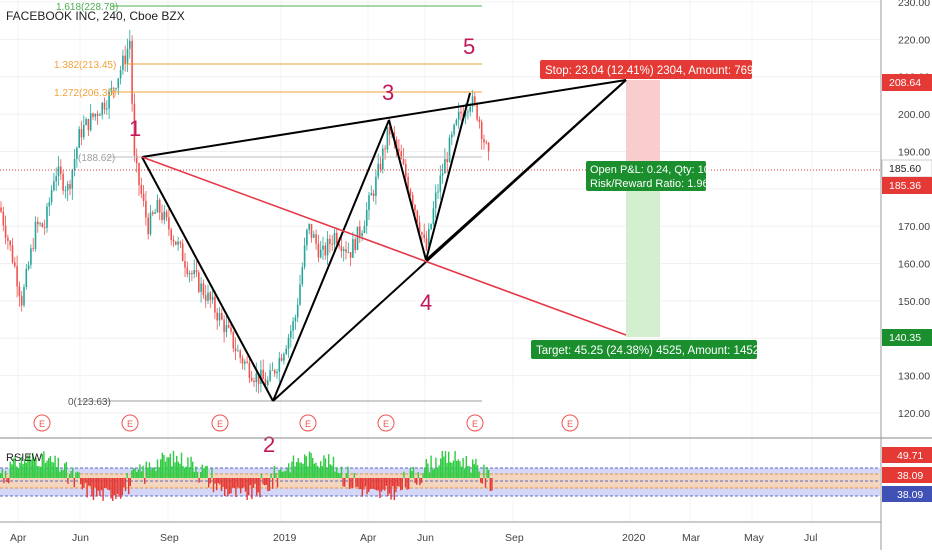 The width and height of the screenshot is (932, 555). I want to click on earnings-marker-label: E, so click(42, 424).